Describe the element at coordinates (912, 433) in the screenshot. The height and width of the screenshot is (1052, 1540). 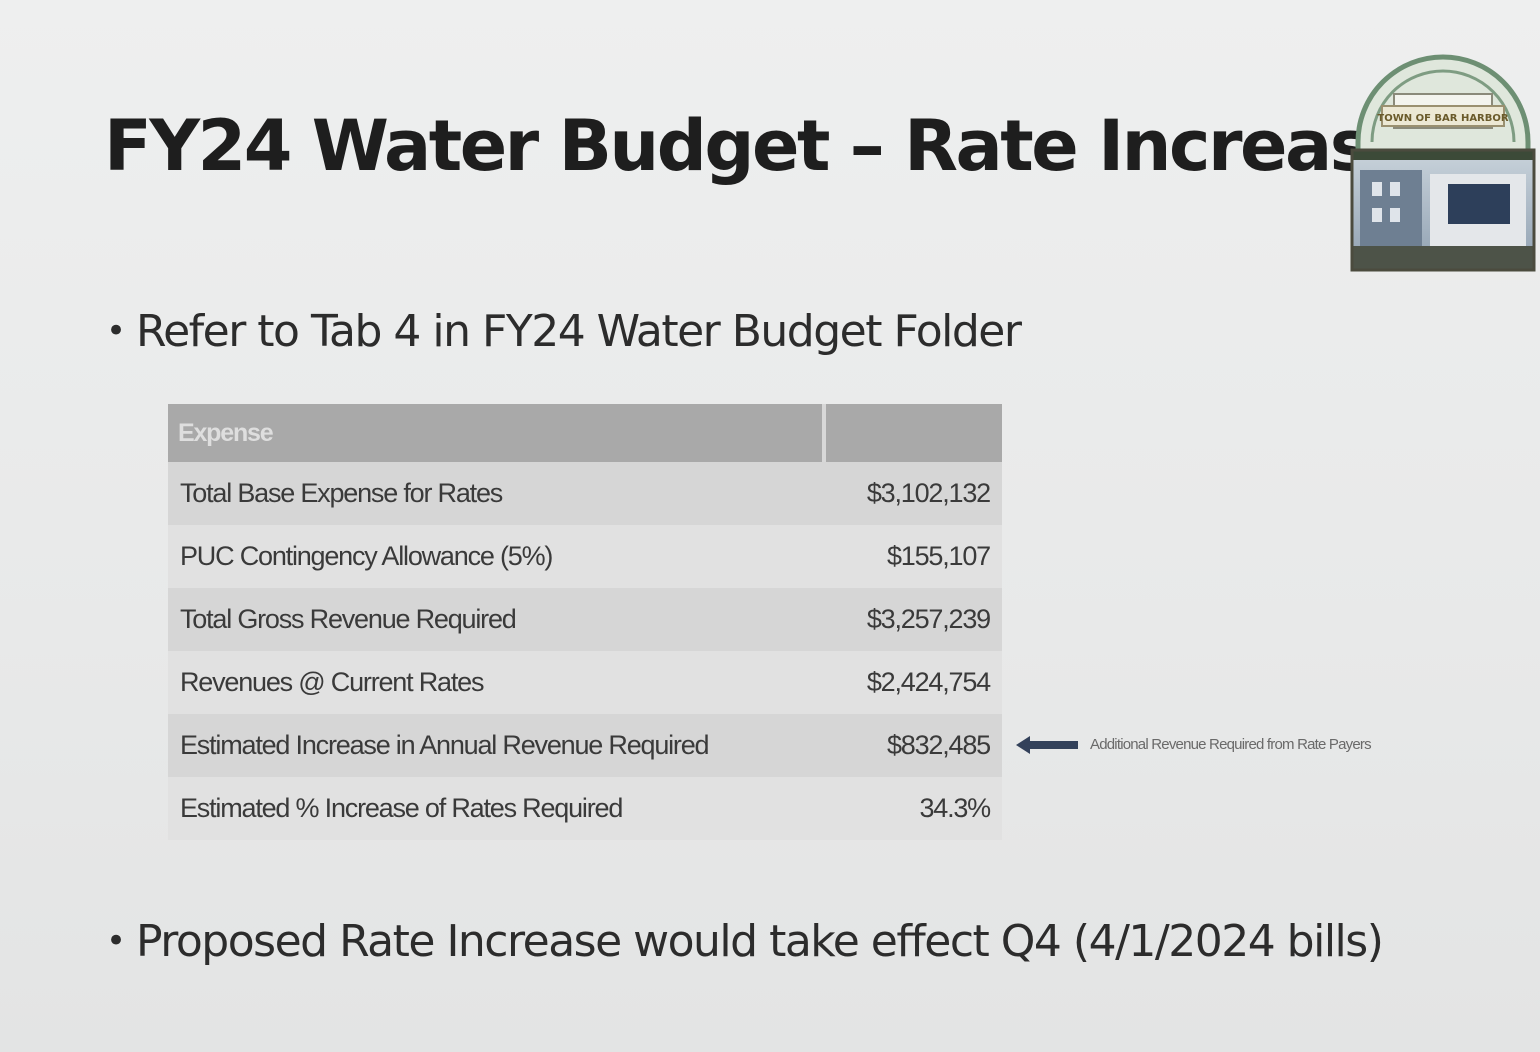
I see `table-header-value` at that location.